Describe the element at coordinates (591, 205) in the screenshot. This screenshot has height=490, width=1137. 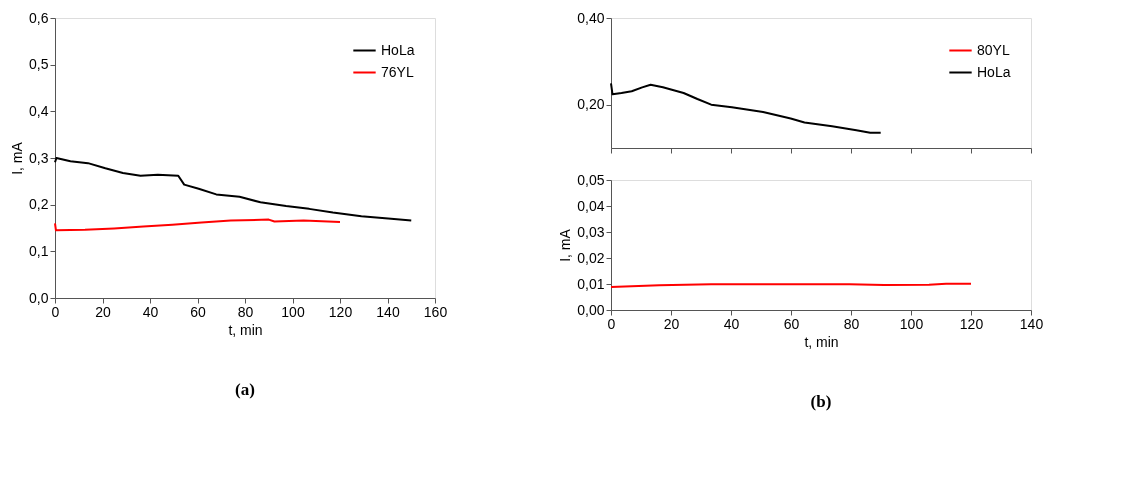
I see `y-tick-label: 0,04` at that location.